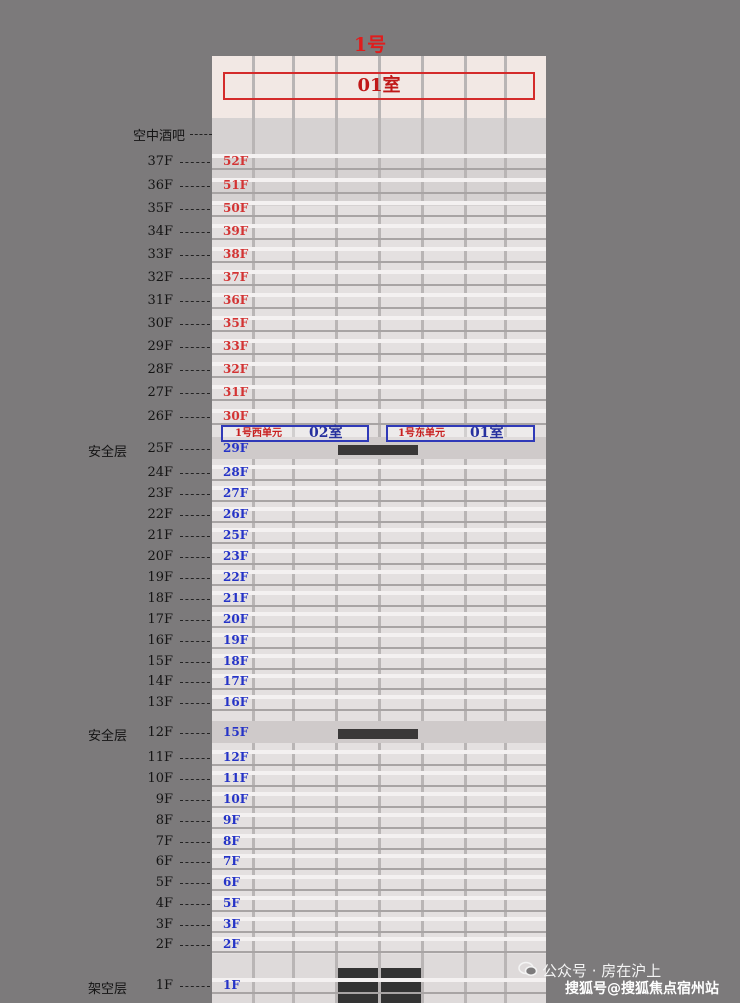 Image resolution: width=740 pixels, height=1003 pixels. Describe the element at coordinates (160, 661) in the screenshot. I see `floor-label-15F: 15F` at that location.